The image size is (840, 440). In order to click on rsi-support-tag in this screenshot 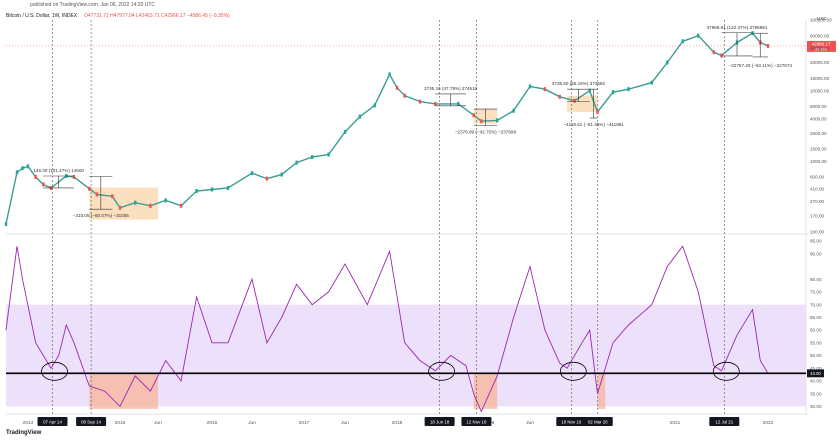, I will do `click(815, 373)`.